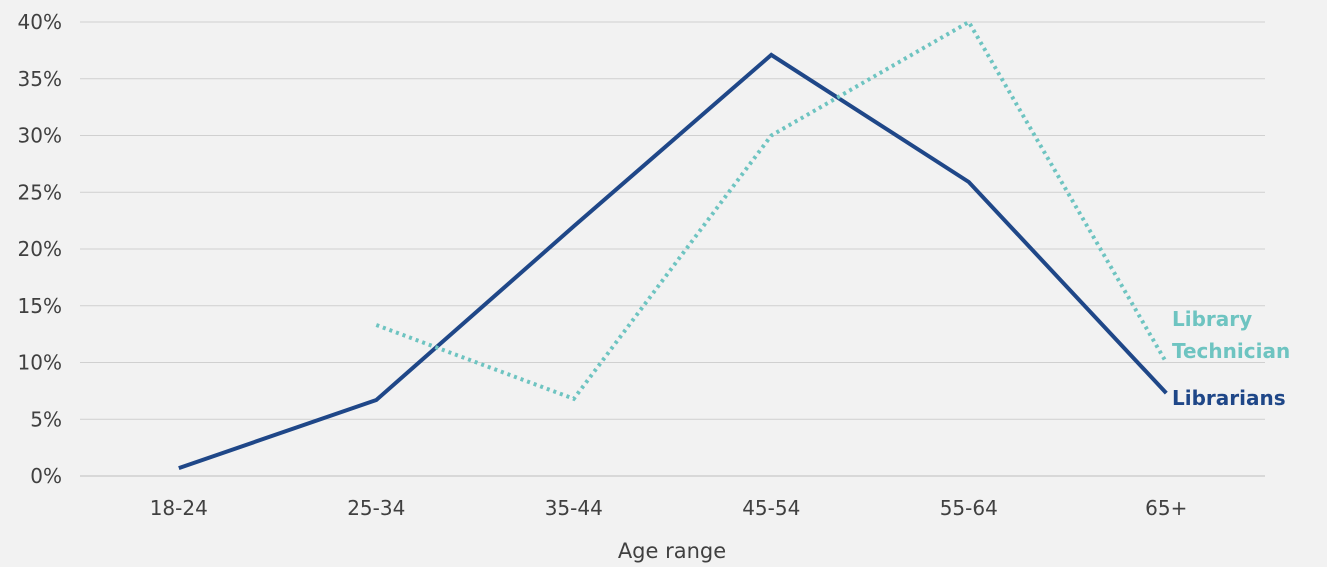 This screenshot has height=567, width=1327. Describe the element at coordinates (1231, 351) in the screenshot. I see `series-label: Technician` at that location.